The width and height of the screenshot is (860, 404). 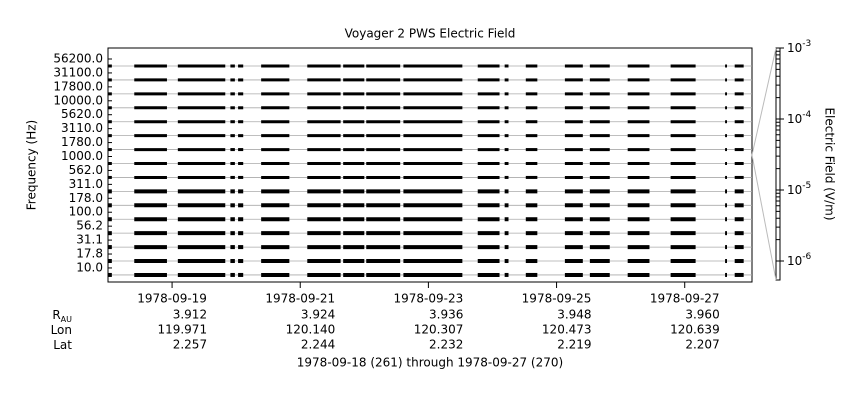 I want to click on y-tick-label: 311.0, so click(x=86, y=184).